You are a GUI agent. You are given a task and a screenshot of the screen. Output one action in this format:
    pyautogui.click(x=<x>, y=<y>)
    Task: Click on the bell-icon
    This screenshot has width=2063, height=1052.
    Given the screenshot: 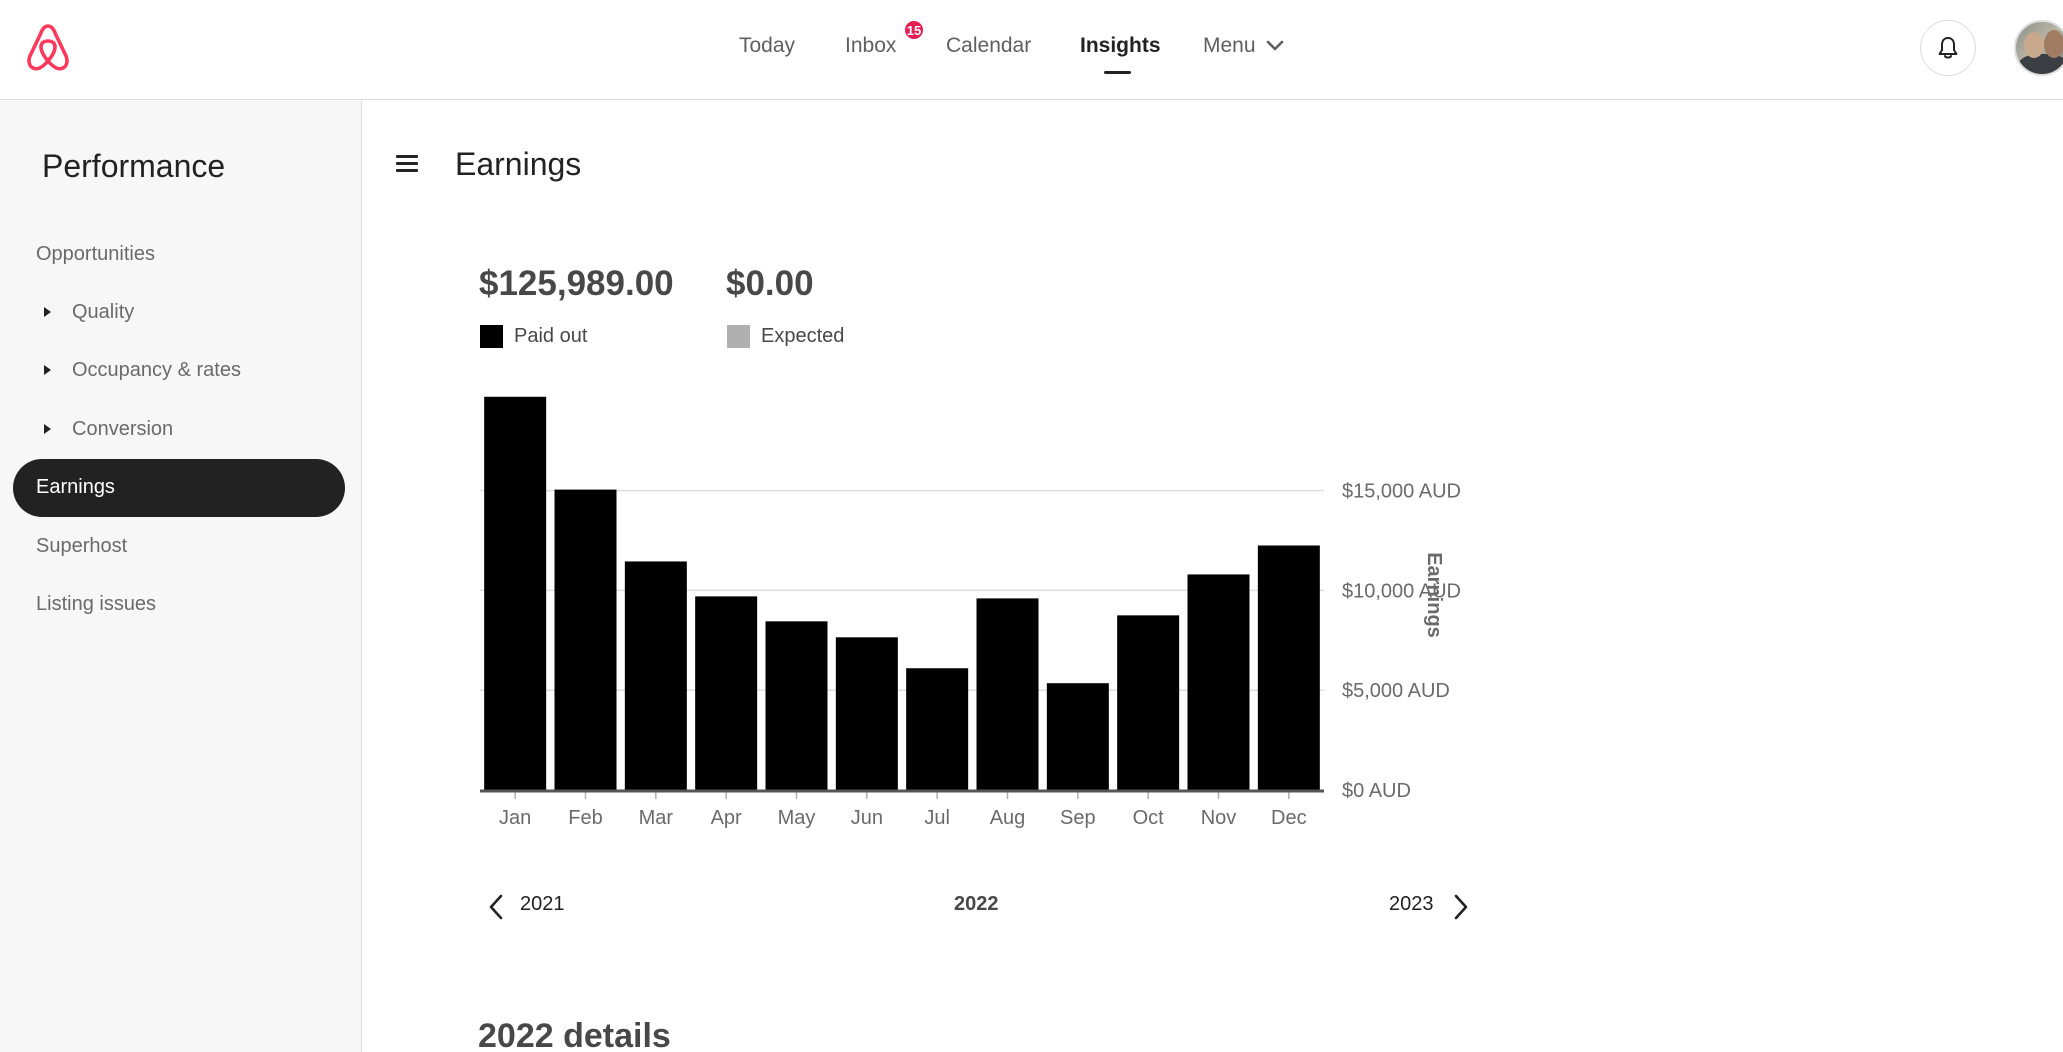 What is the action you would take?
    pyautogui.click(x=1948, y=48)
    